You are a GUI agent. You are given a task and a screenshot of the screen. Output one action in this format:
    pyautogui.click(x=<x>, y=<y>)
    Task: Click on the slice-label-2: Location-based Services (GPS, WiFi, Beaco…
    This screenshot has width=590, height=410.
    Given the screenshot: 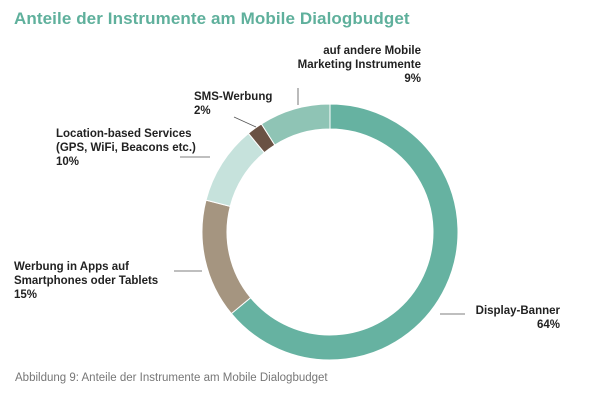 What is the action you would take?
    pyautogui.click(x=126, y=148)
    